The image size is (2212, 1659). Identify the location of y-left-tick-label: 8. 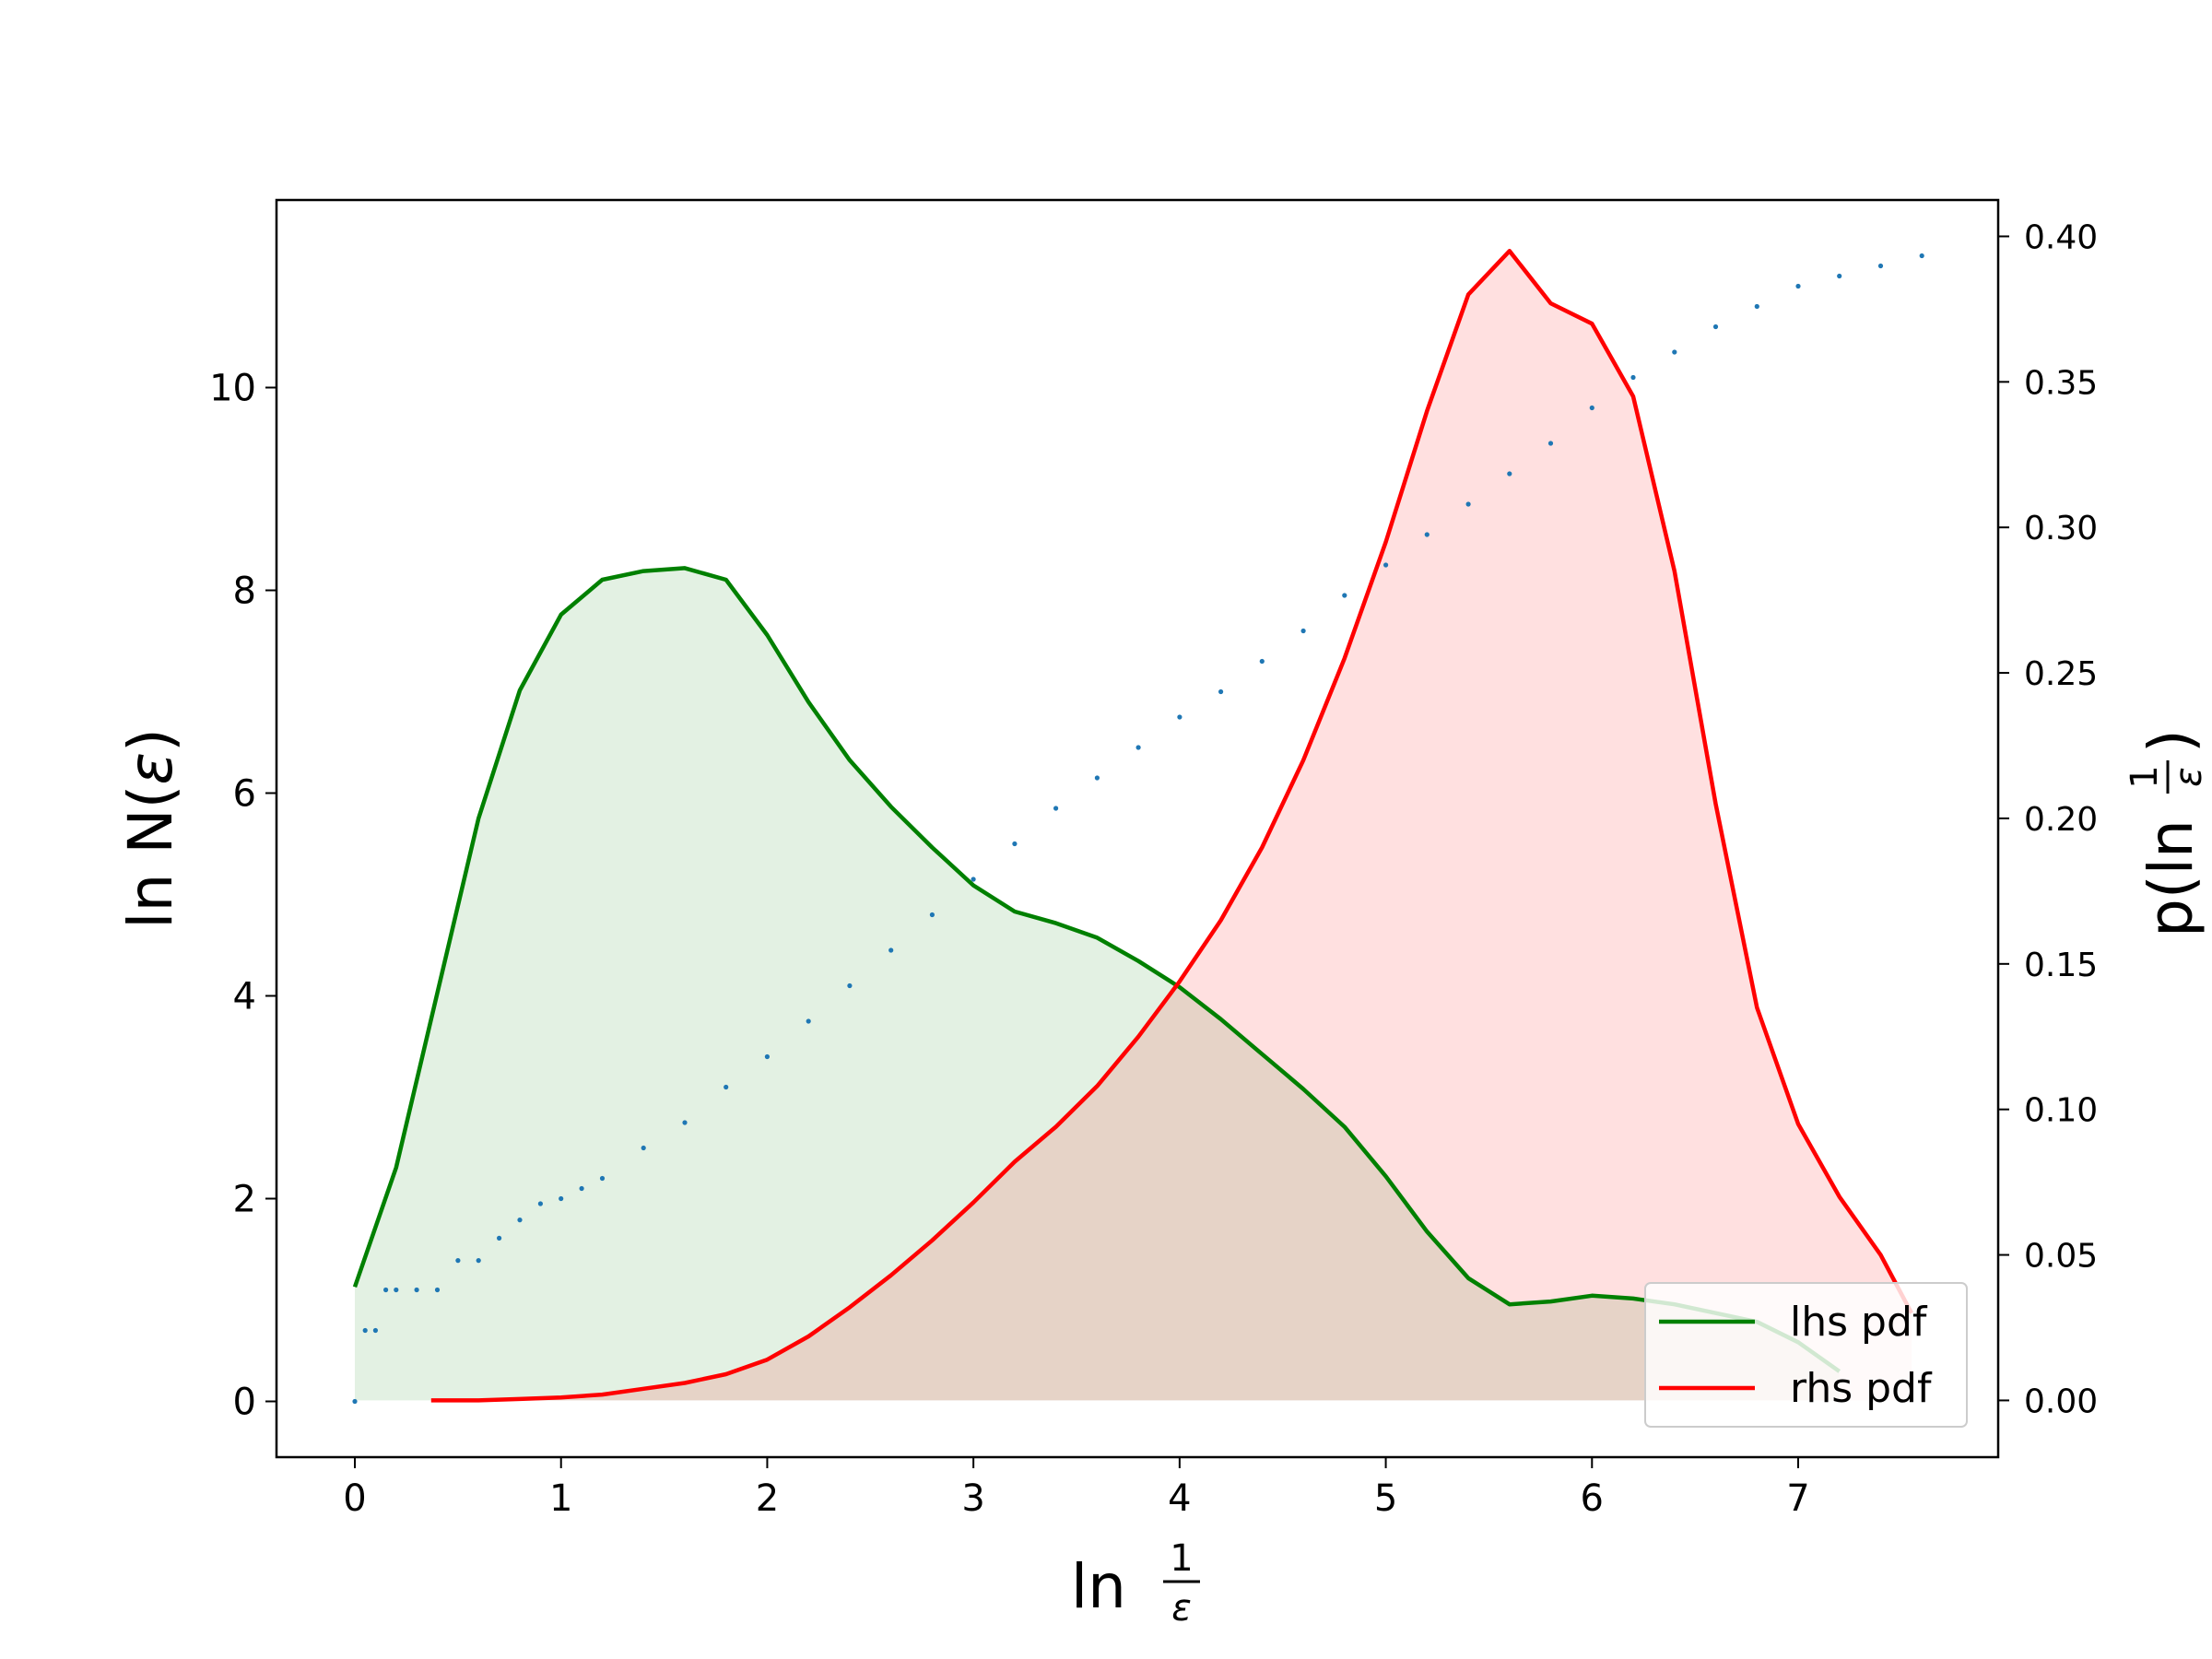
(244, 592).